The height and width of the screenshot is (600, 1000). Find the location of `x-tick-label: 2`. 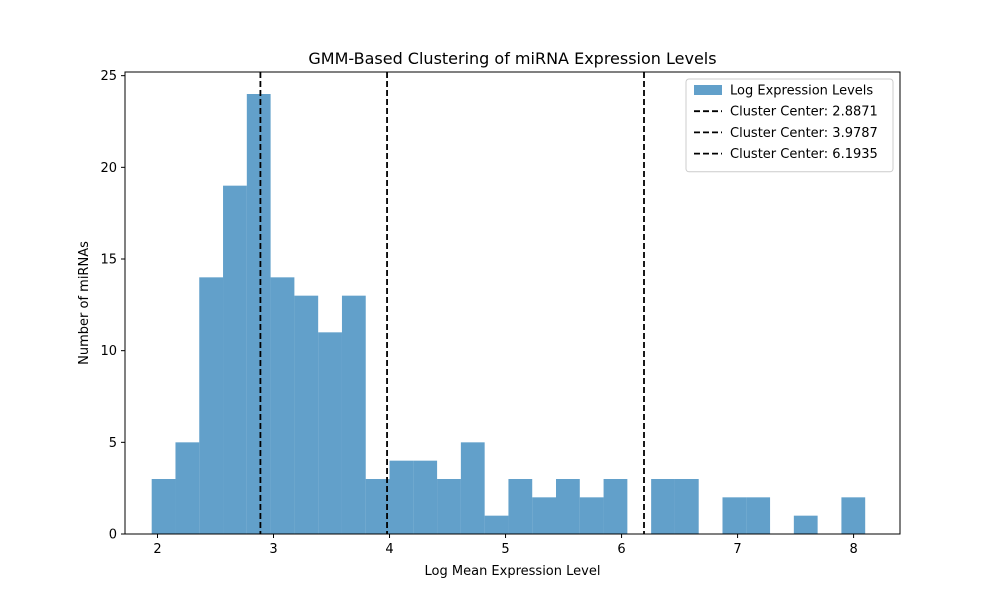

x-tick-label: 2 is located at coordinates (157, 549).